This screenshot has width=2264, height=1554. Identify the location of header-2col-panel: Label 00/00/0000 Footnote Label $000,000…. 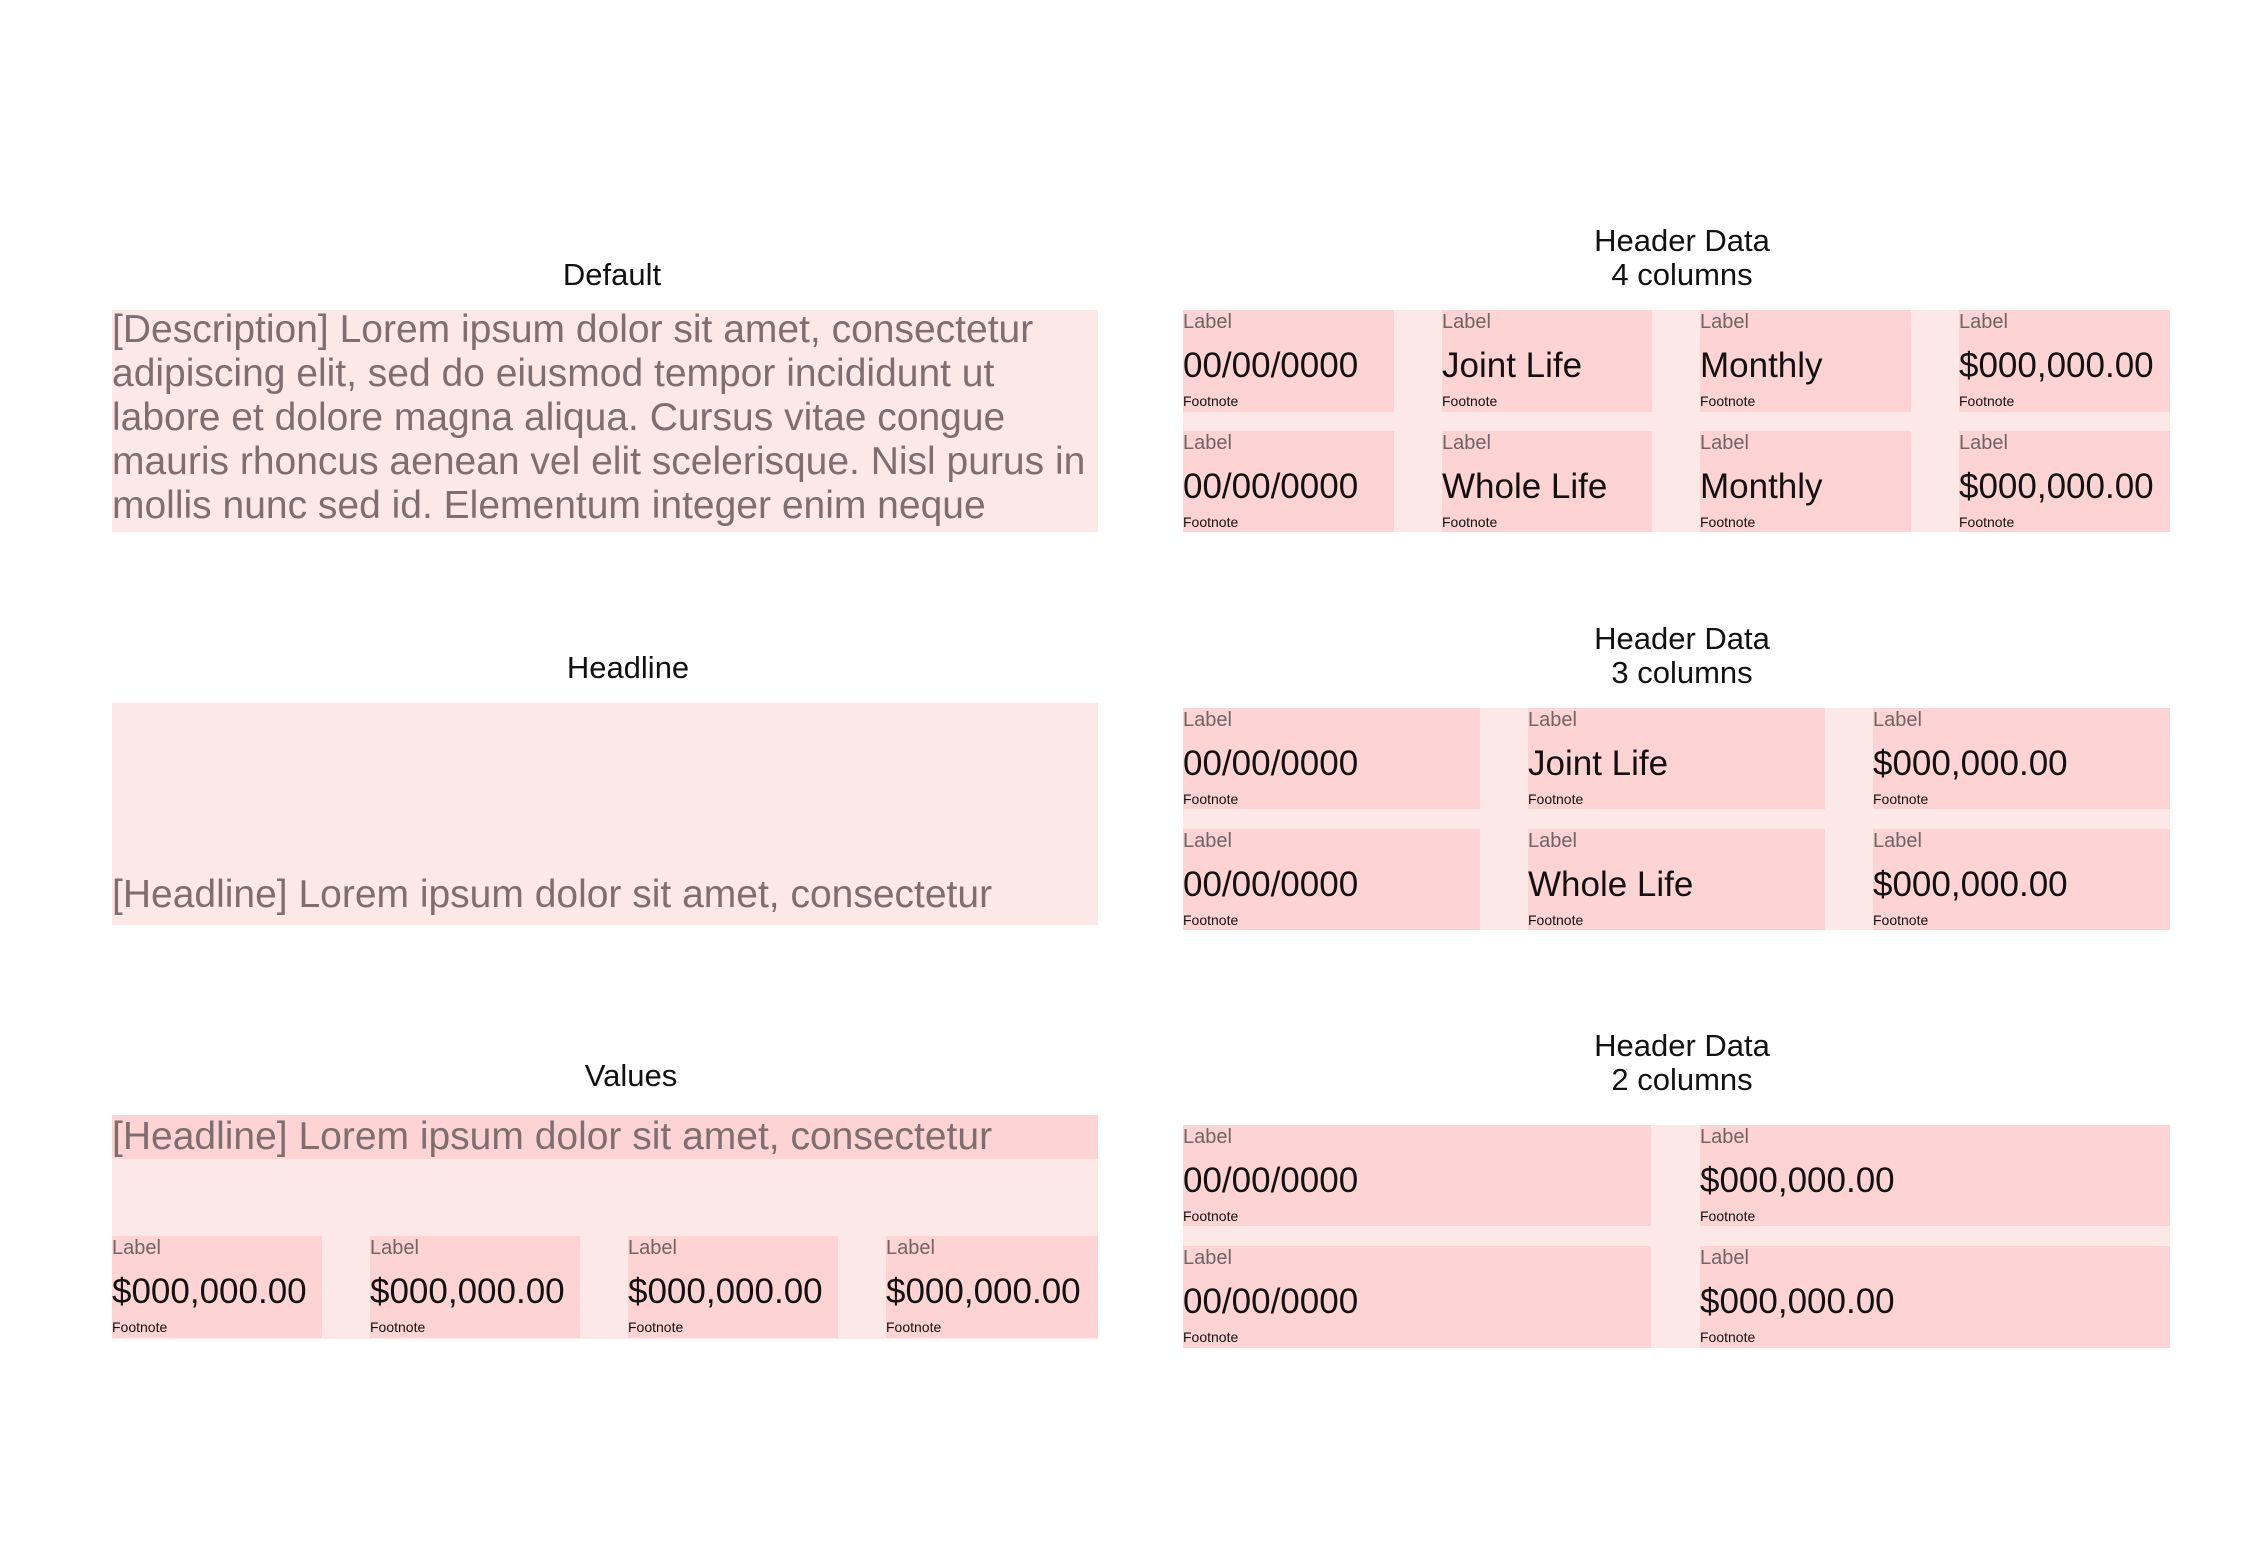
(1676, 1236).